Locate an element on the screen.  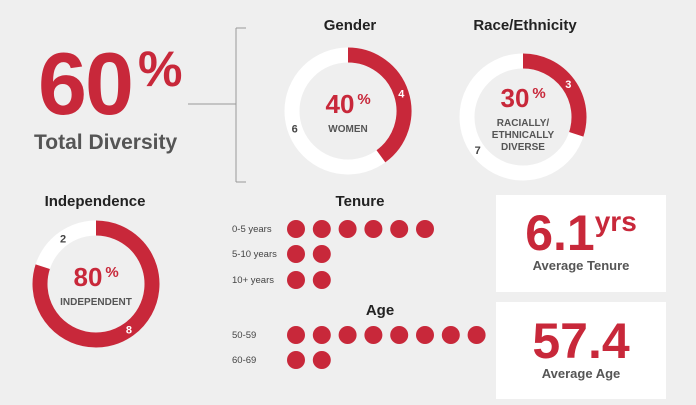
bracket-connector is located at coordinates (217, 105).